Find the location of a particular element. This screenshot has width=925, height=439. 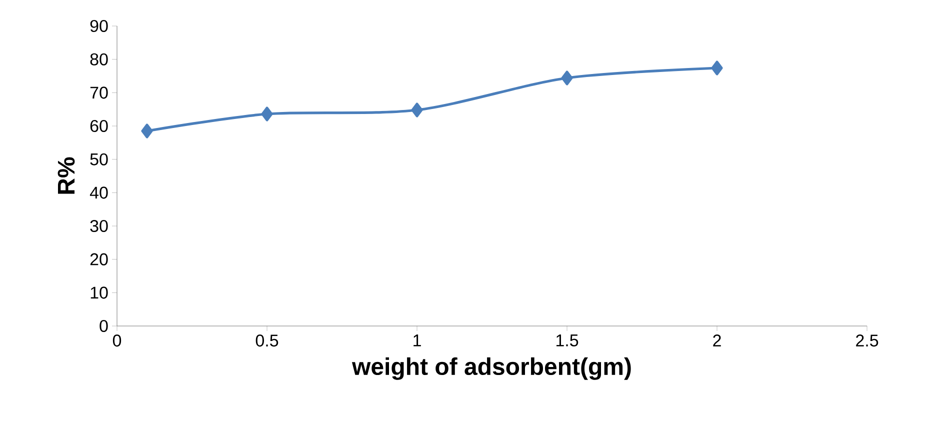

y-tick-label: 20 is located at coordinates (99, 259).